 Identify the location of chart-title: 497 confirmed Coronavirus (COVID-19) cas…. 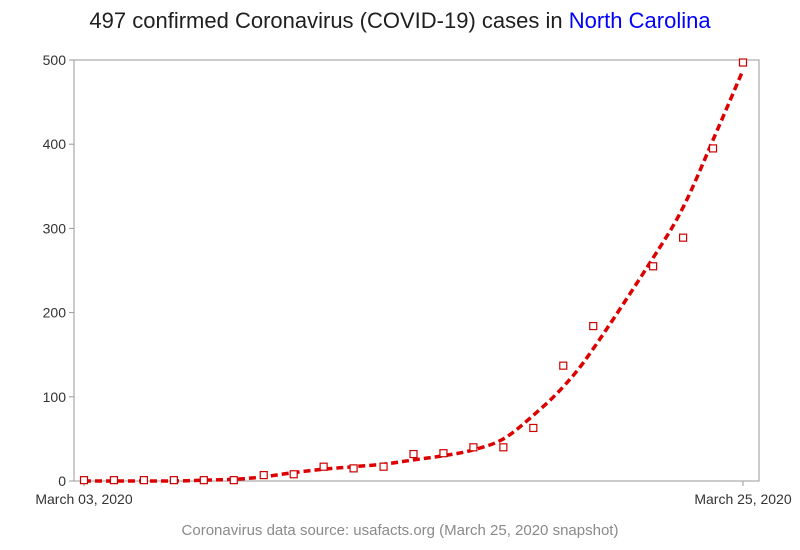
(400, 21).